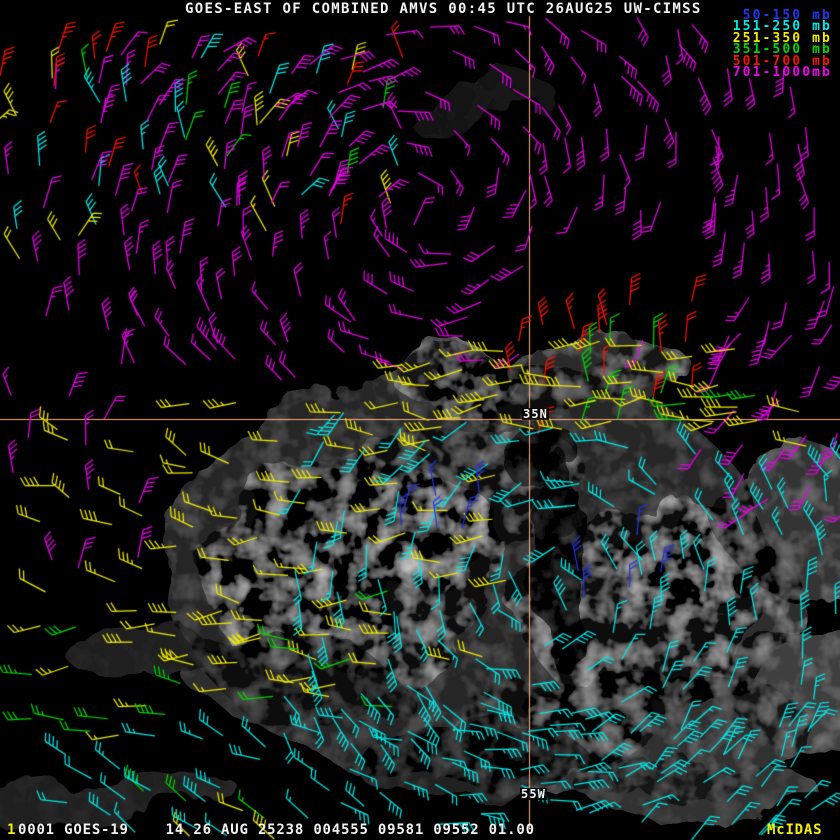 The image size is (840, 840). Describe the element at coordinates (782, 73) in the screenshot. I see `legend-item: 701-1000mb` at that location.